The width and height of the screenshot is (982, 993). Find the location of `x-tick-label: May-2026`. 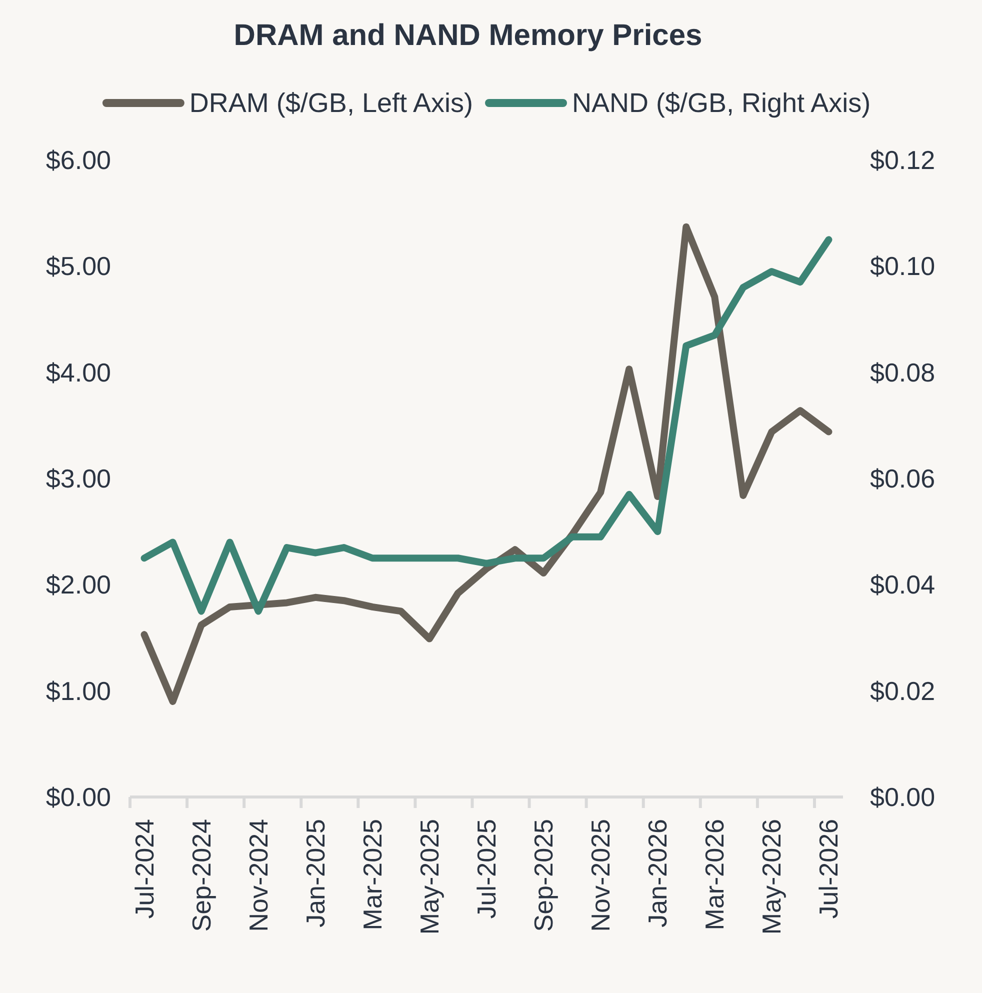

x-tick-label: May-2026 is located at coordinates (771, 877).